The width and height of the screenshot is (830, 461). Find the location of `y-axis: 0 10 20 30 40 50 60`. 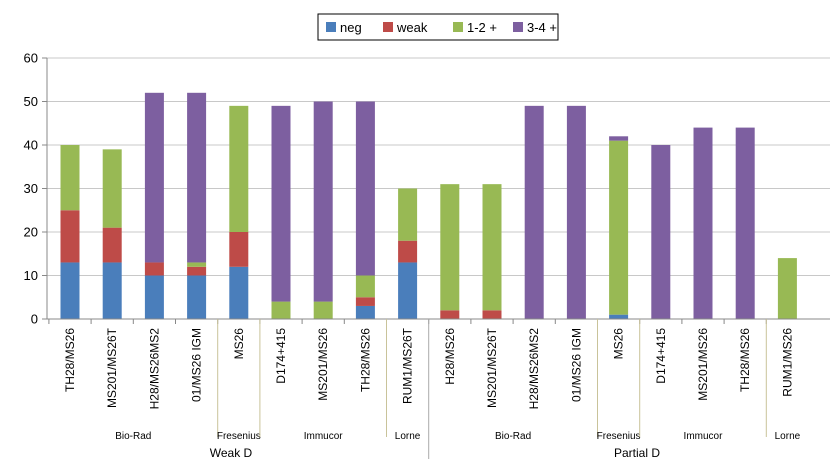

y-axis: 0 10 20 30 40 50 60 is located at coordinates (36, 189).